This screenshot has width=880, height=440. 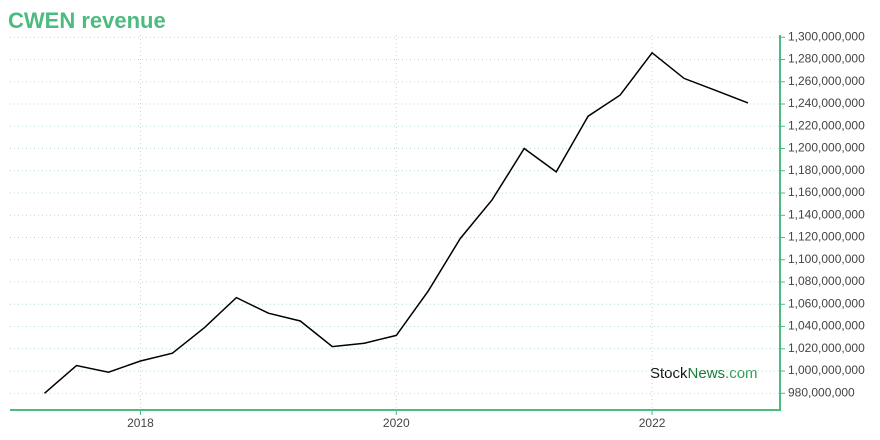 I want to click on y-tick-label: 1,180,000,000, so click(x=826, y=170).